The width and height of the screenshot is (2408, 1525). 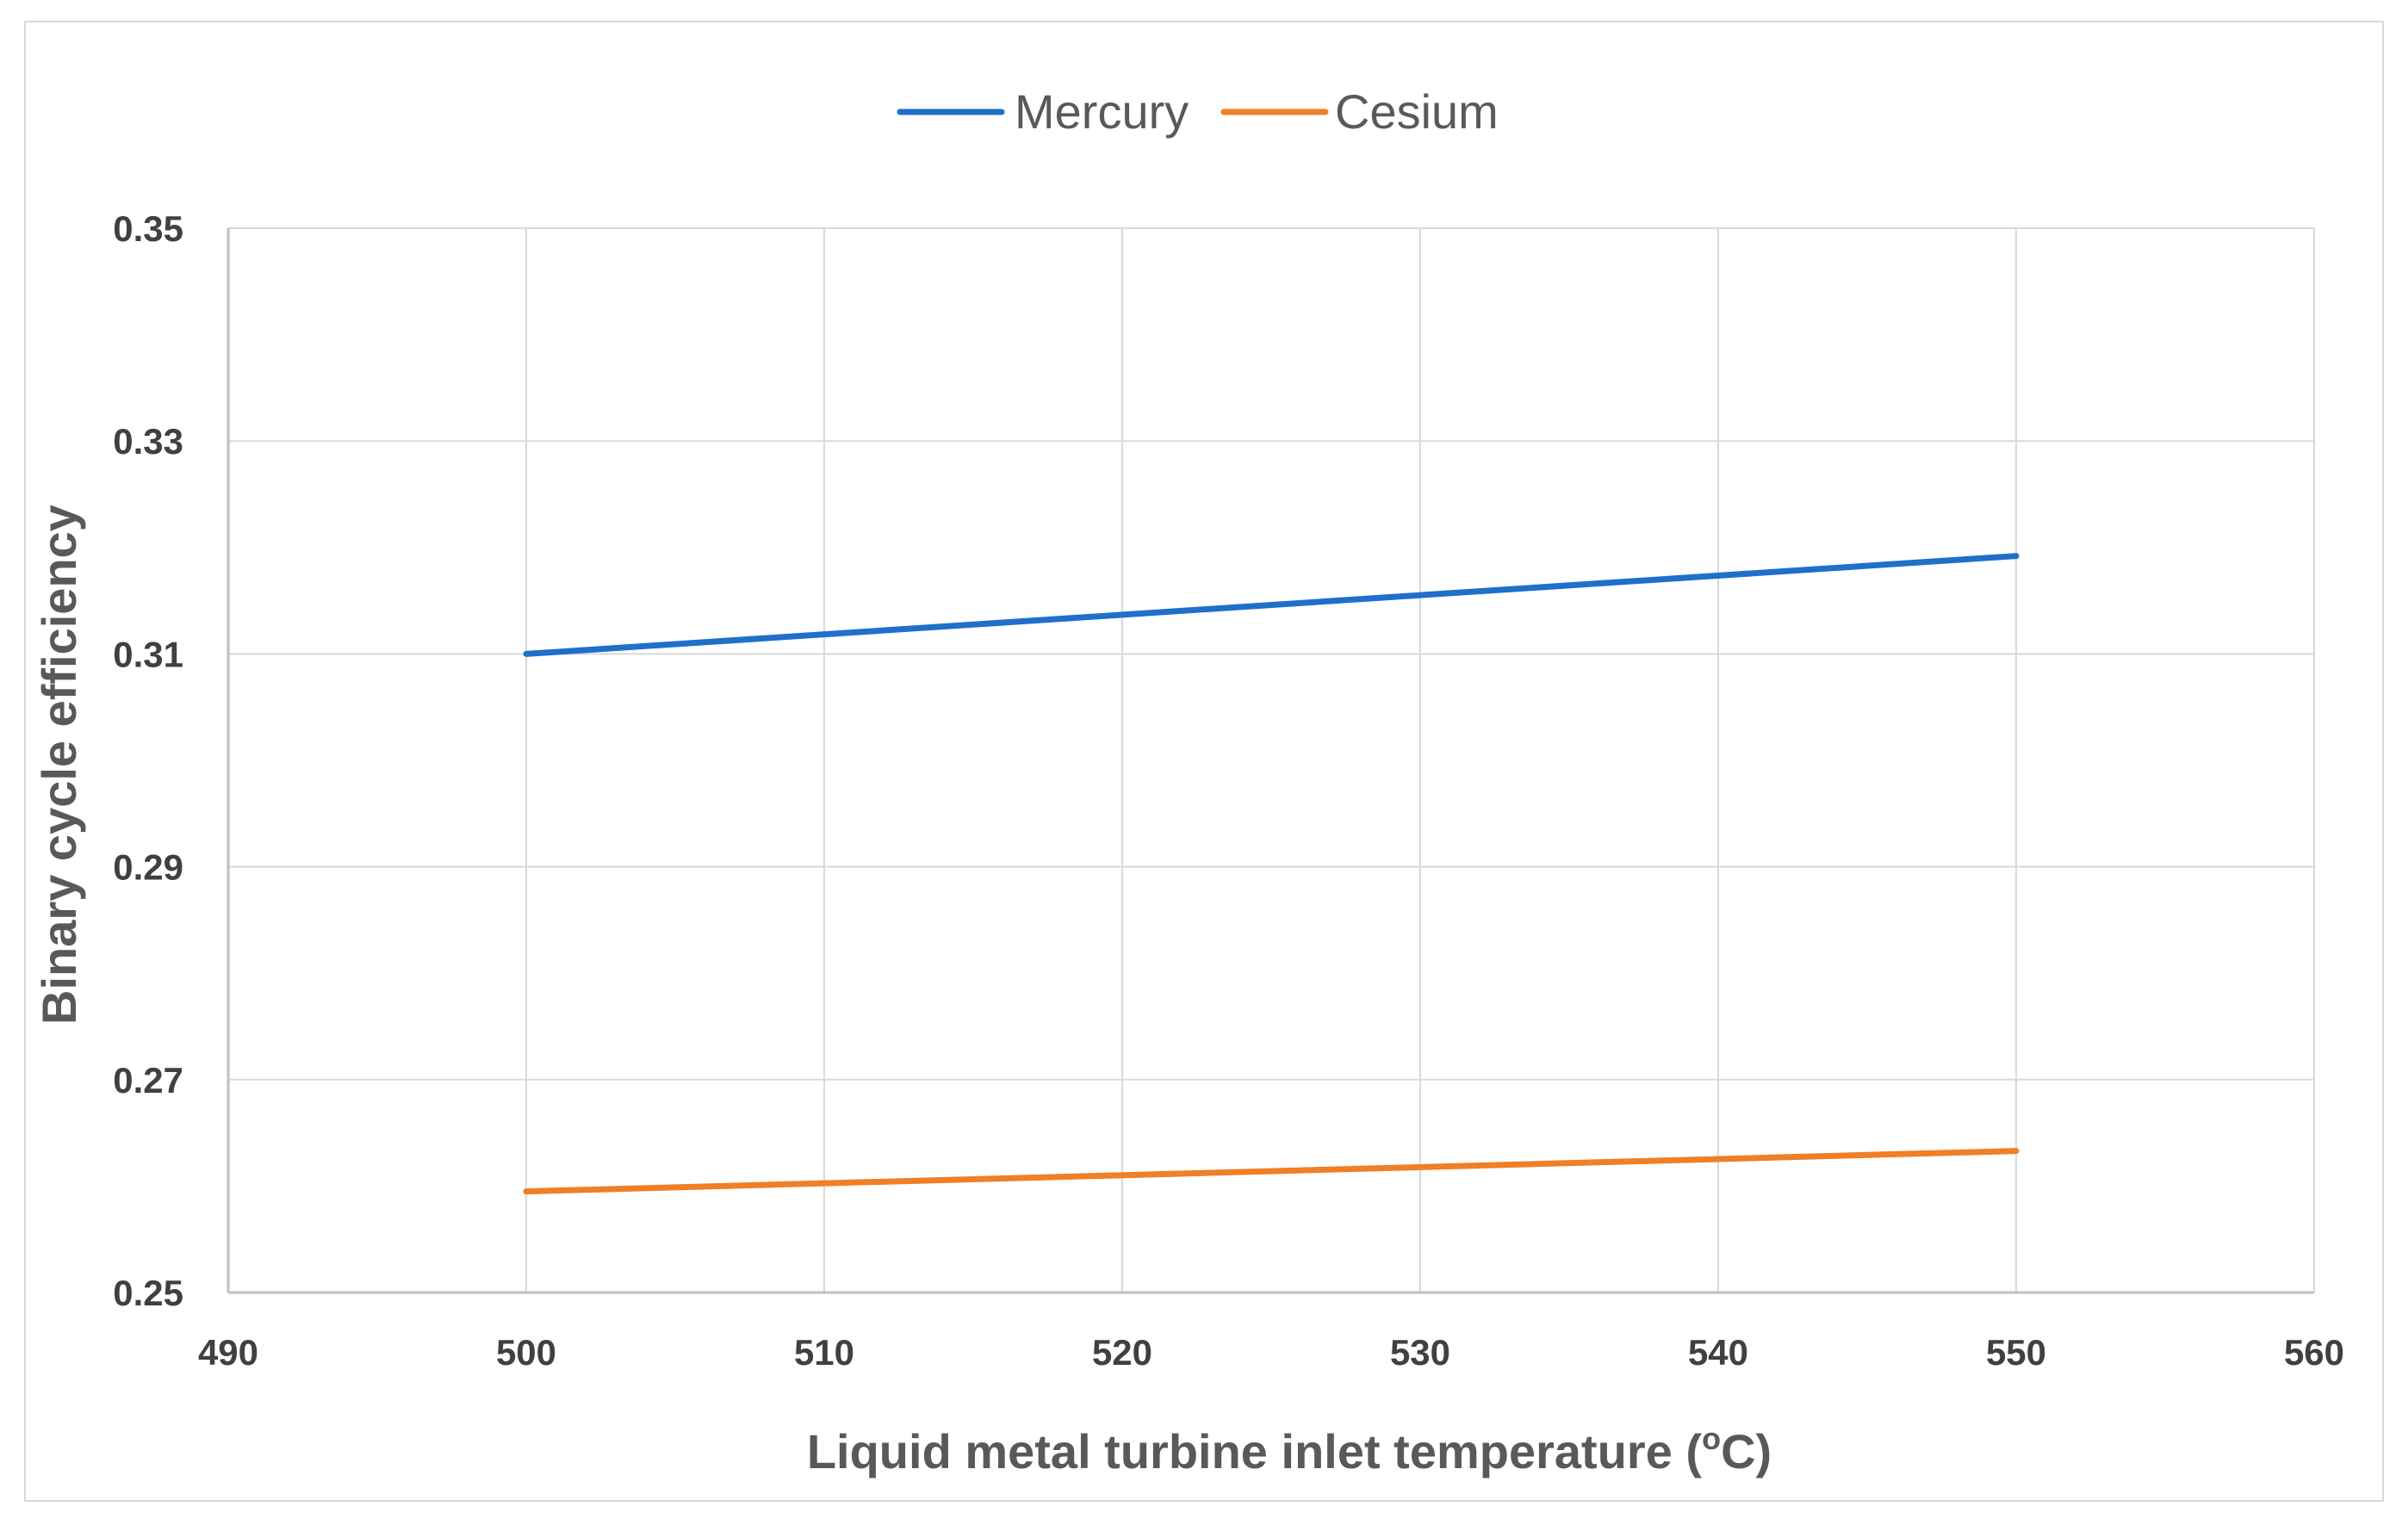 I want to click on x-tick-label: 510, so click(x=824, y=1353).